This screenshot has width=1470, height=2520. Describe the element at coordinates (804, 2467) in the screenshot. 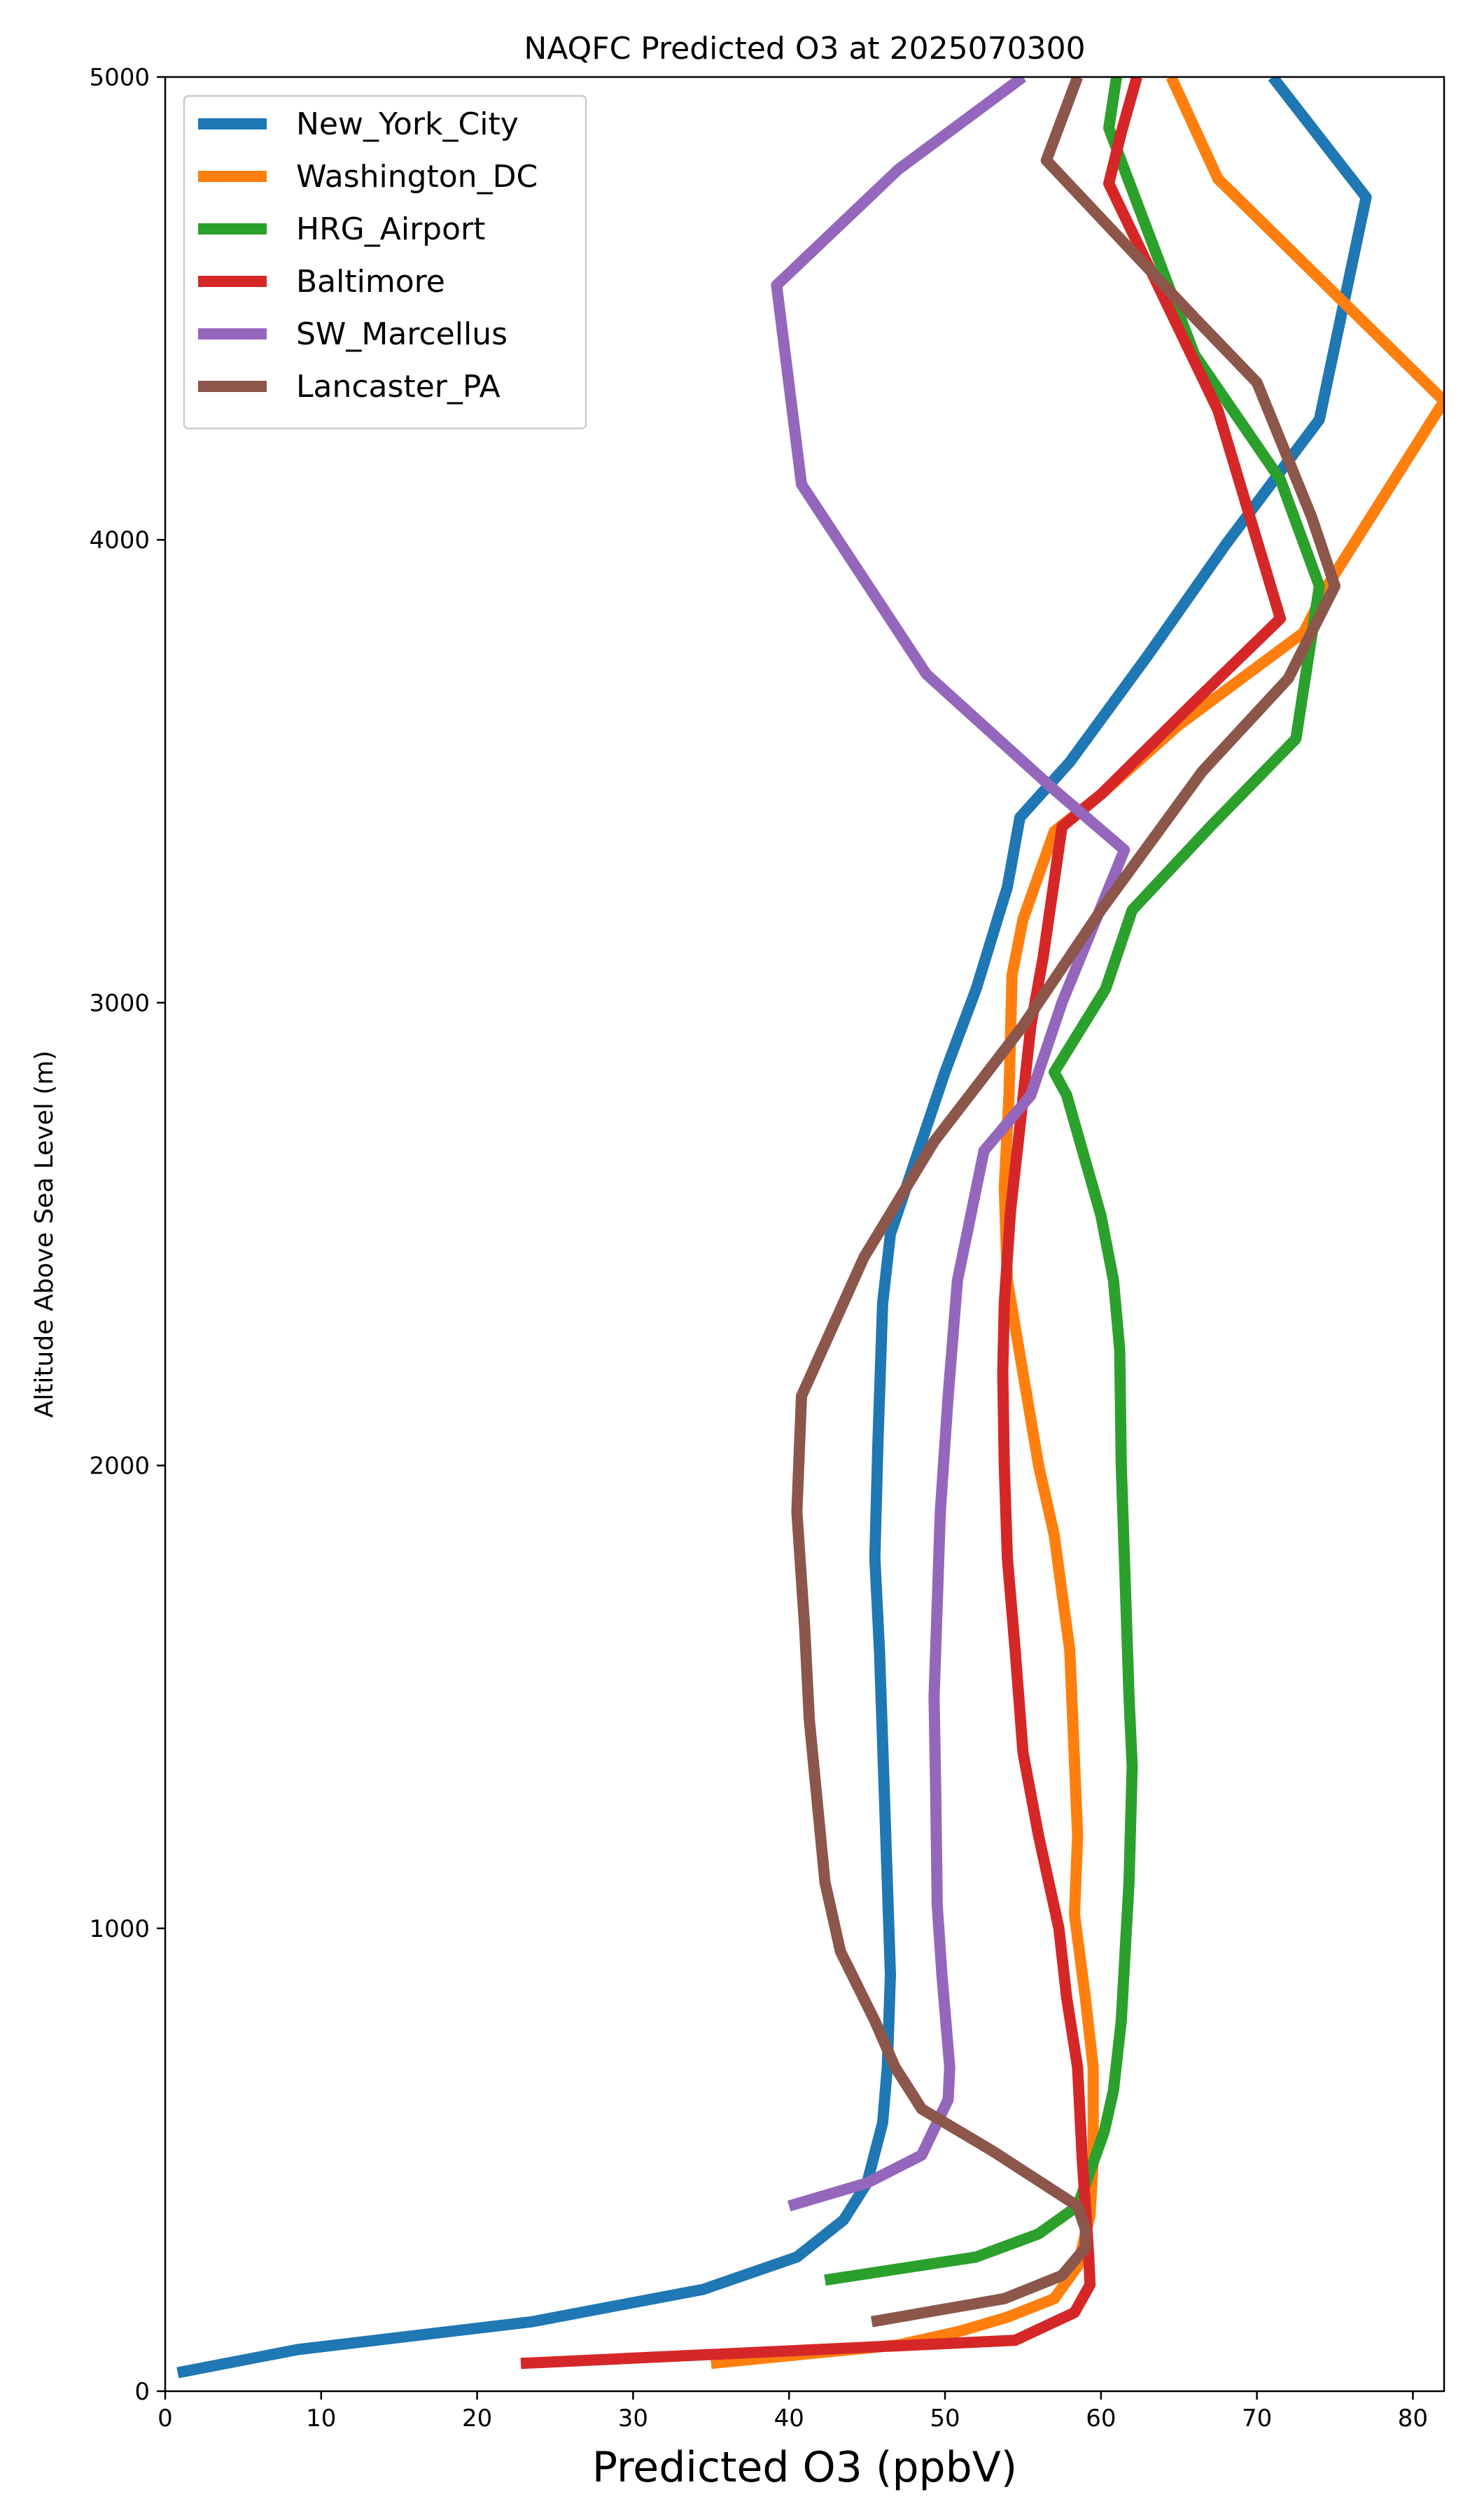

I see `x-axis-label: Predicted O3 (ppbV)` at that location.